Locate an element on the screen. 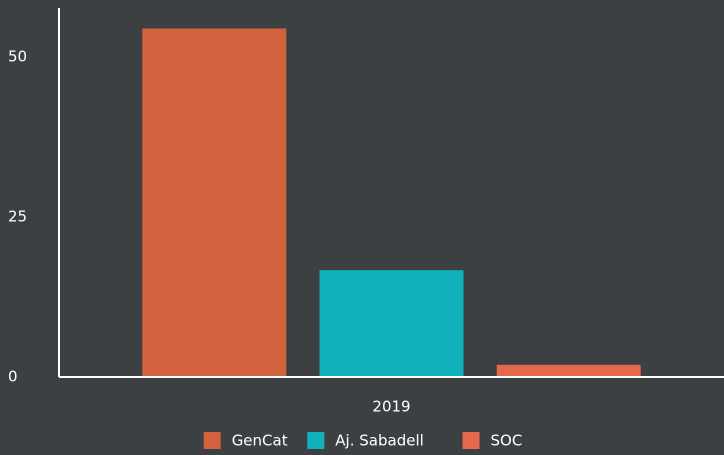  legend-label: Aj. Sabadell is located at coordinates (379, 441).